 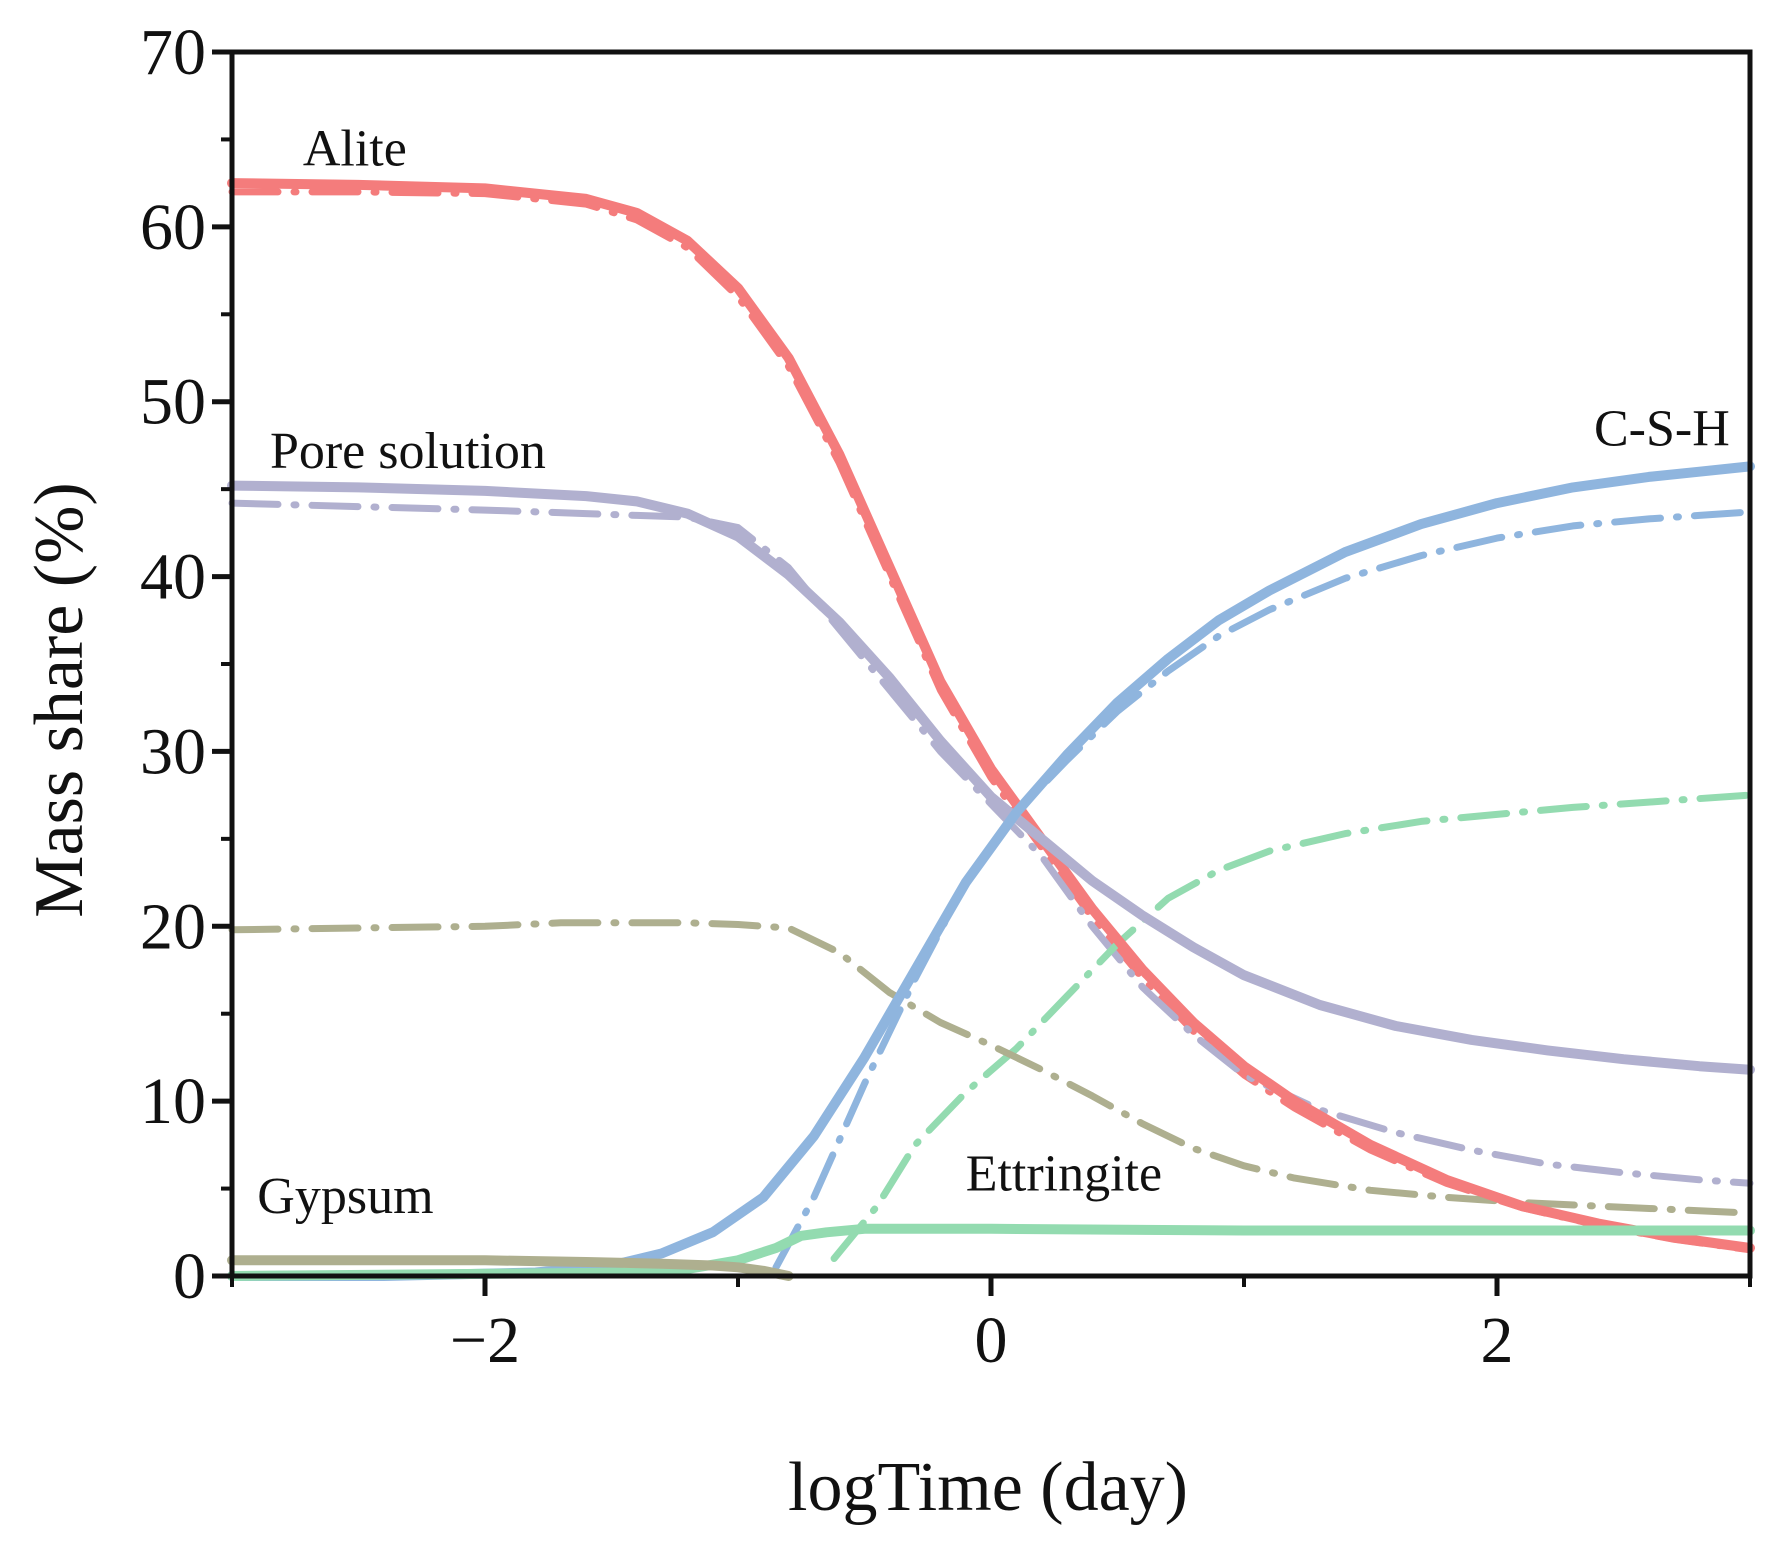 What do you see at coordinates (189, 1276) in the screenshot?
I see `y-tick-label: 0` at bounding box center [189, 1276].